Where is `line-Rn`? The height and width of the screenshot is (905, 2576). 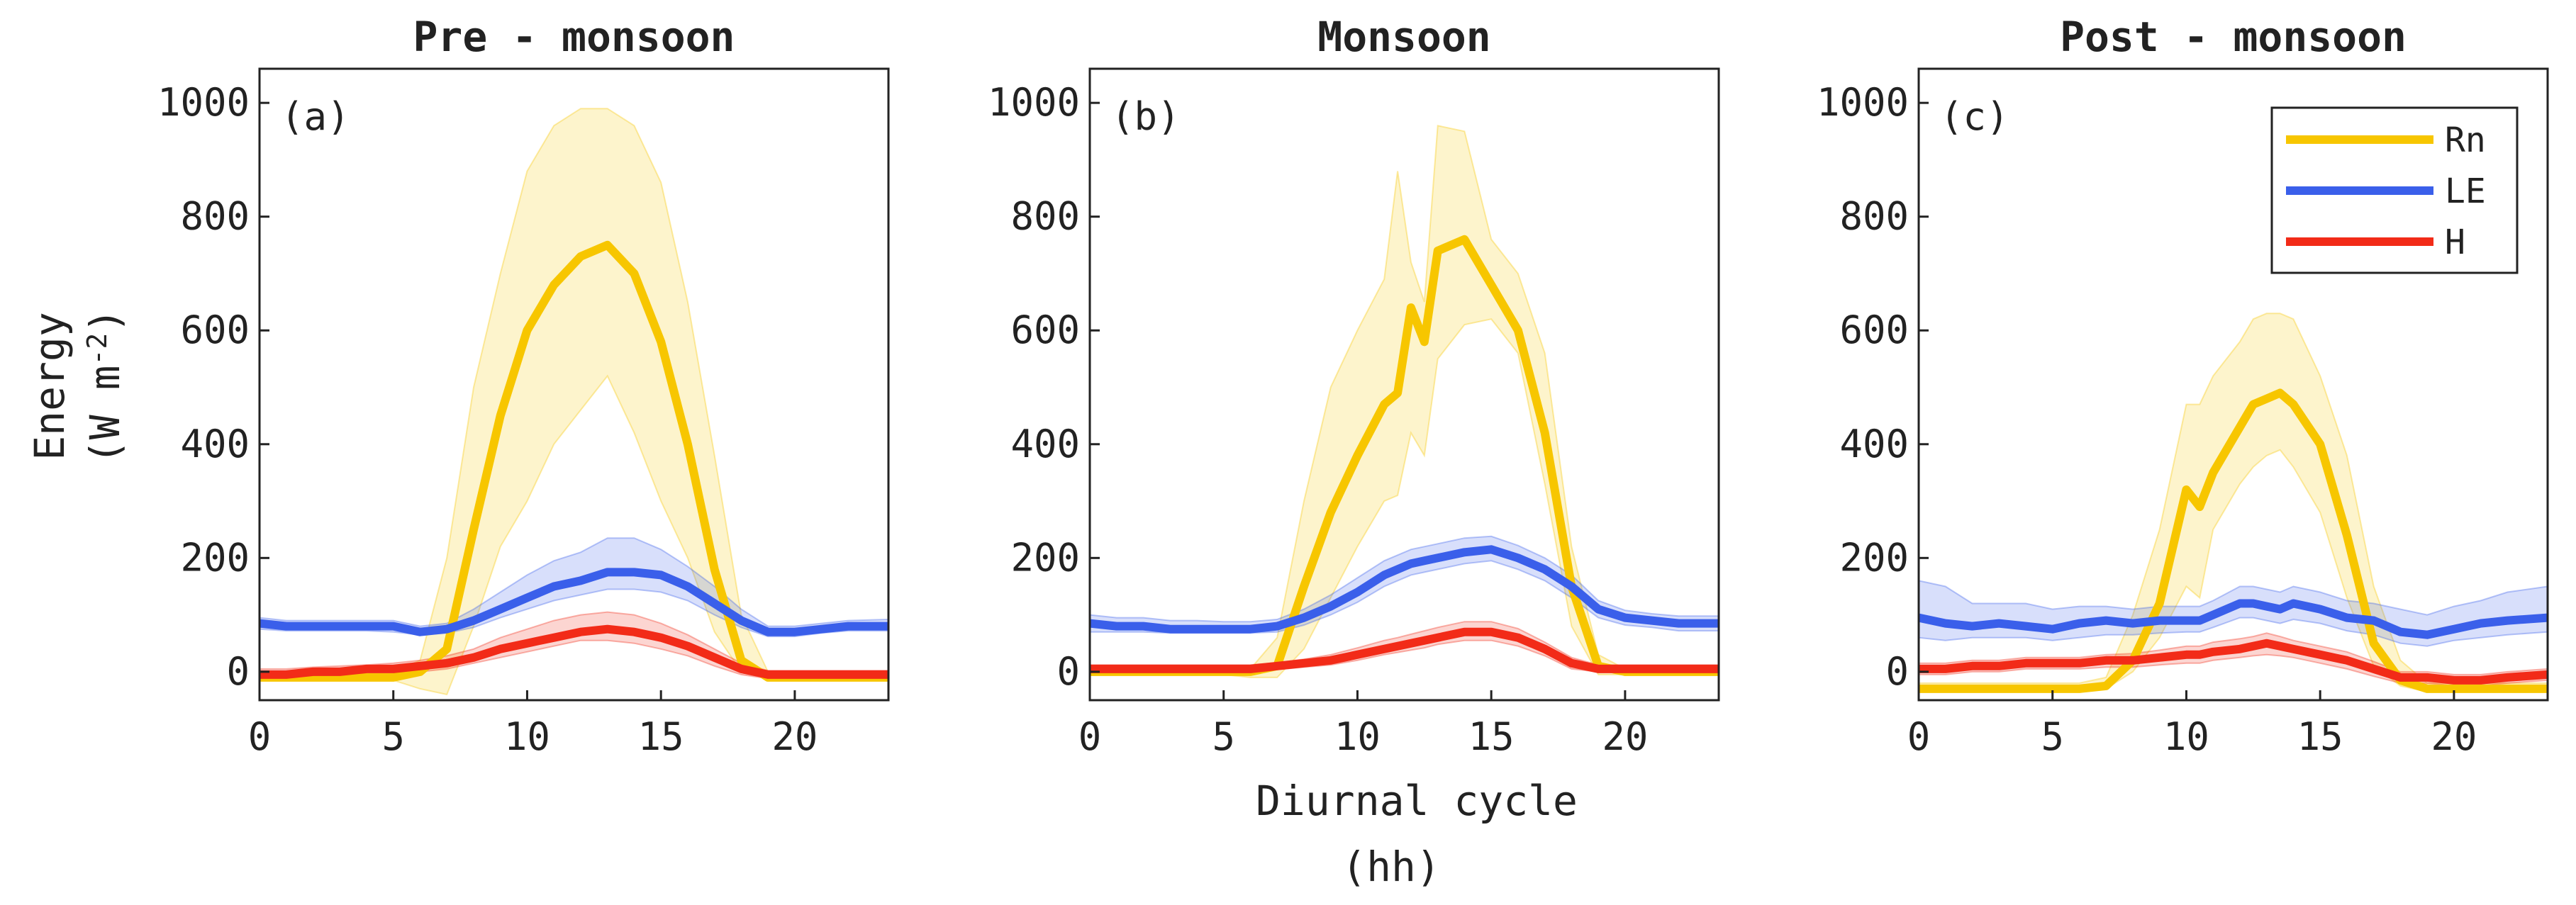 line-Rn is located at coordinates (2233, 540).